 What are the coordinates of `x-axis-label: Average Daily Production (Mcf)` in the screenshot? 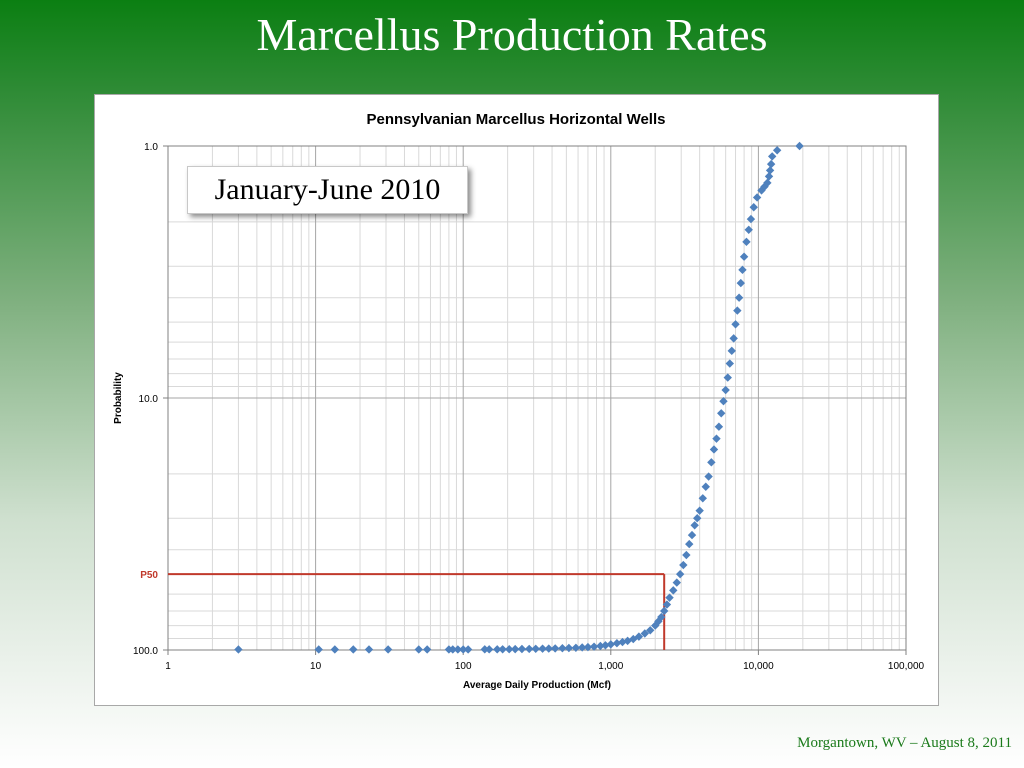 It's located at (537, 685).